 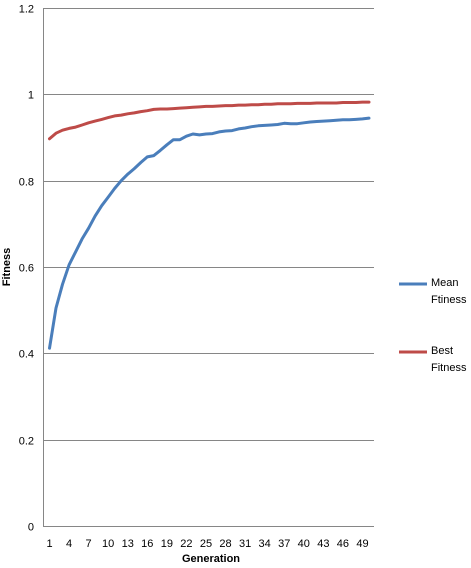 I want to click on x-tick-label: 25, so click(x=206, y=544).